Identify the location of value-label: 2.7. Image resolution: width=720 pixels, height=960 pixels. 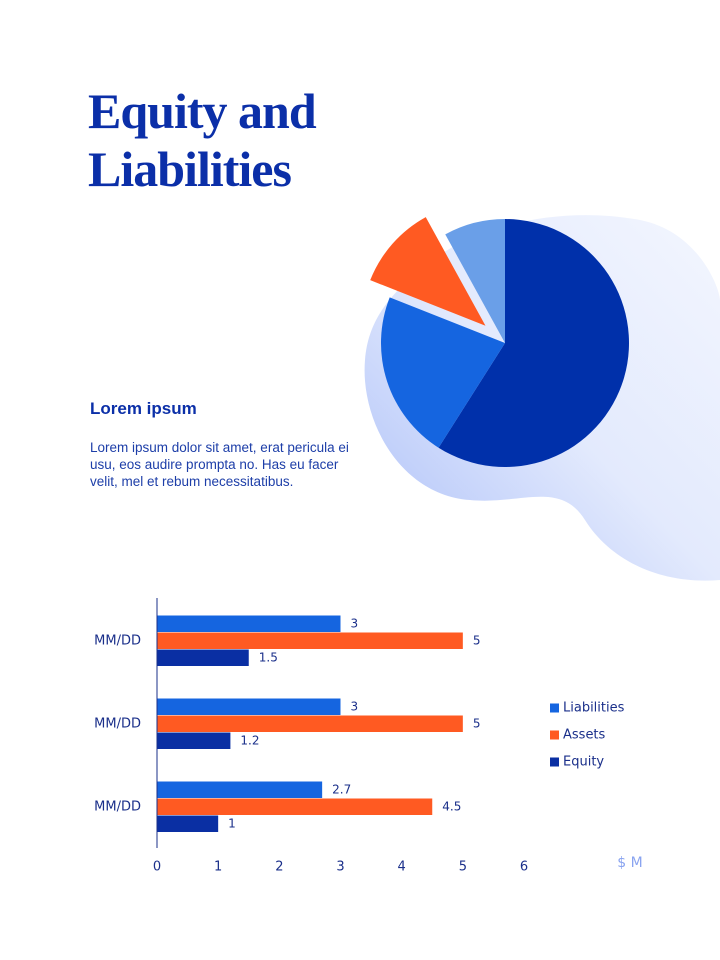
(341, 790).